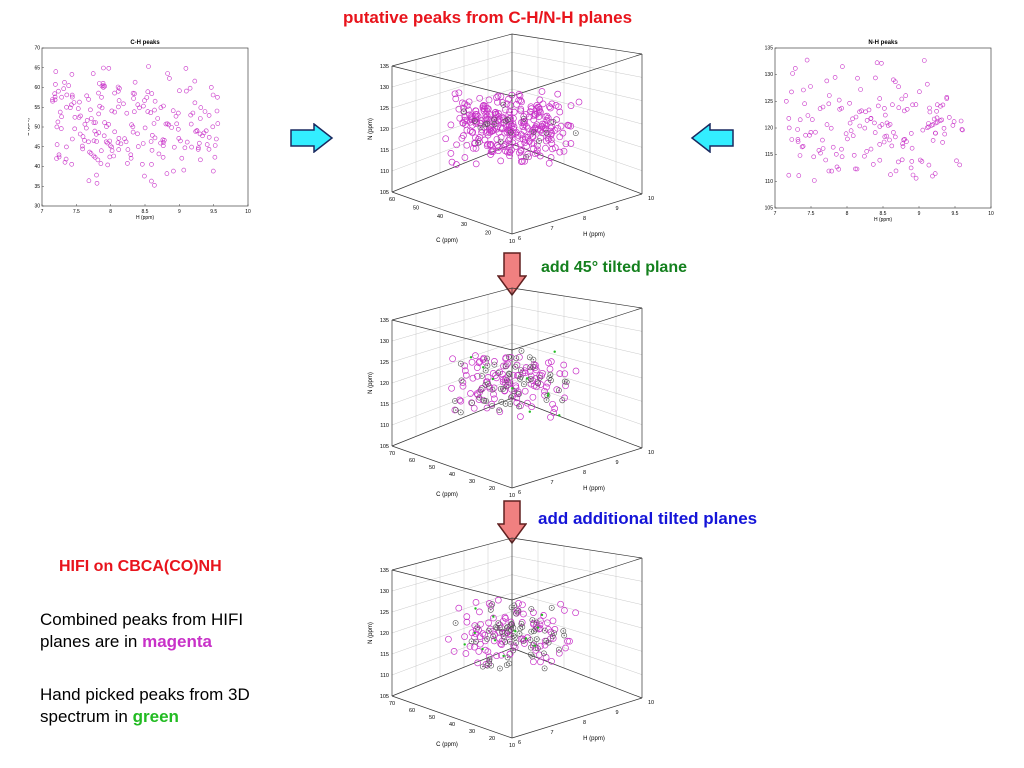  Describe the element at coordinates (37, 207) in the screenshot. I see `y-tick-label: 30` at that location.